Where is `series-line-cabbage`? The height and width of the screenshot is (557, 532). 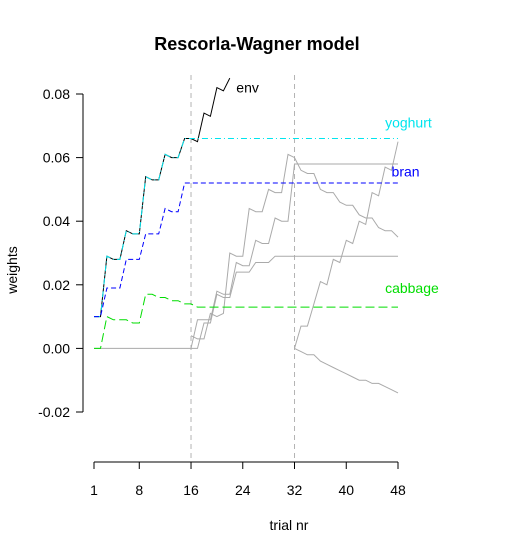
series-line-cabbage is located at coordinates (246, 321).